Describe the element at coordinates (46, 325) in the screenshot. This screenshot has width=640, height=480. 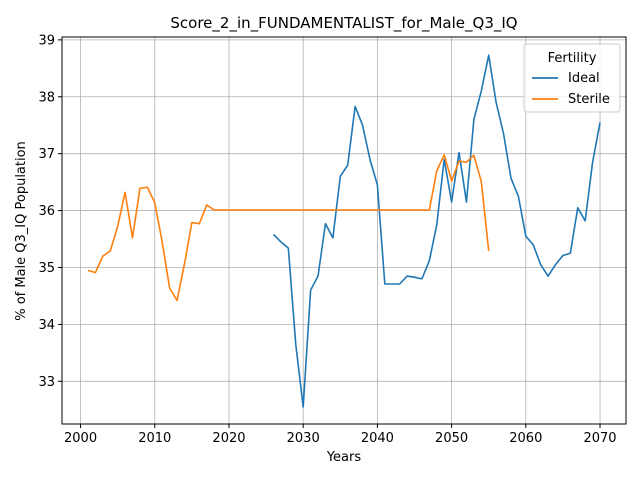
I see `y-tick-label: 34` at that location.